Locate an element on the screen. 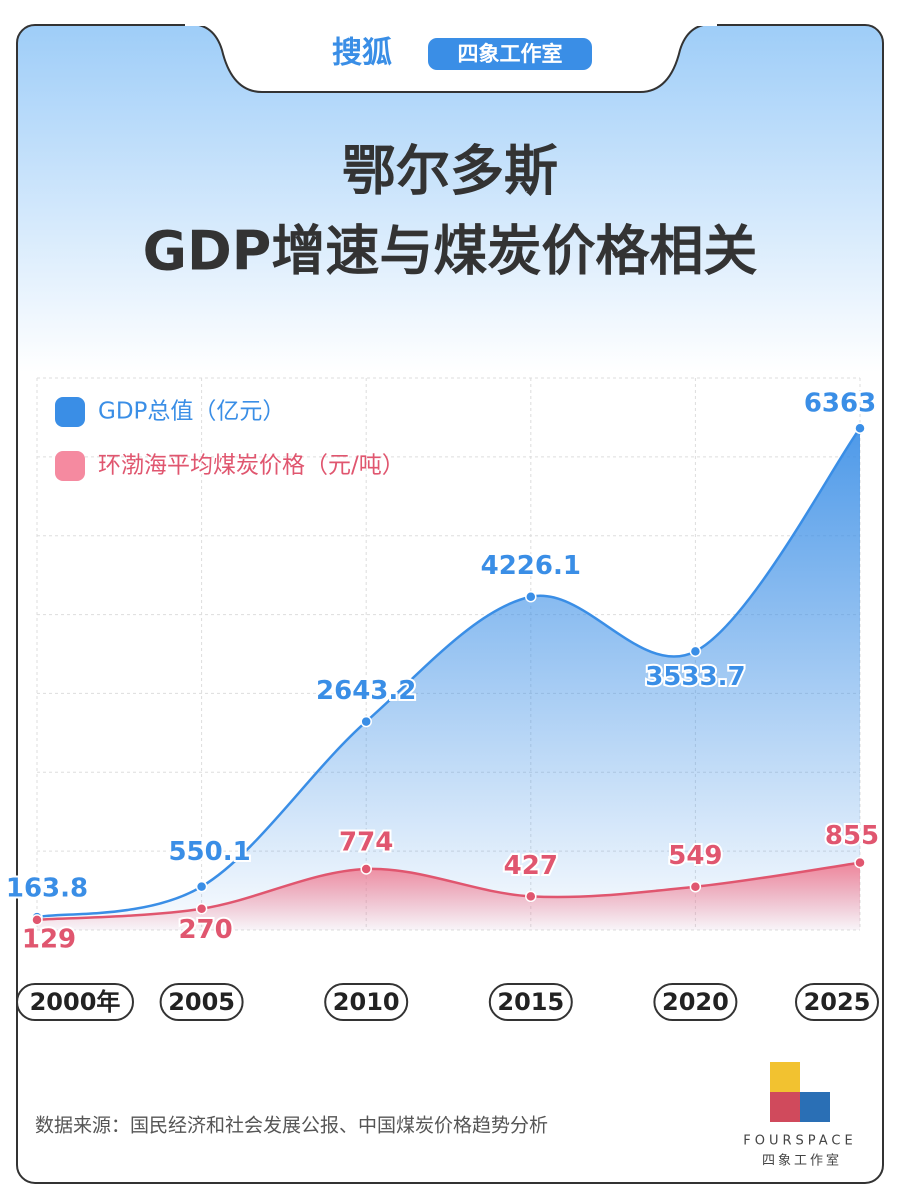  brand: 搜狐 is located at coordinates (362, 53).